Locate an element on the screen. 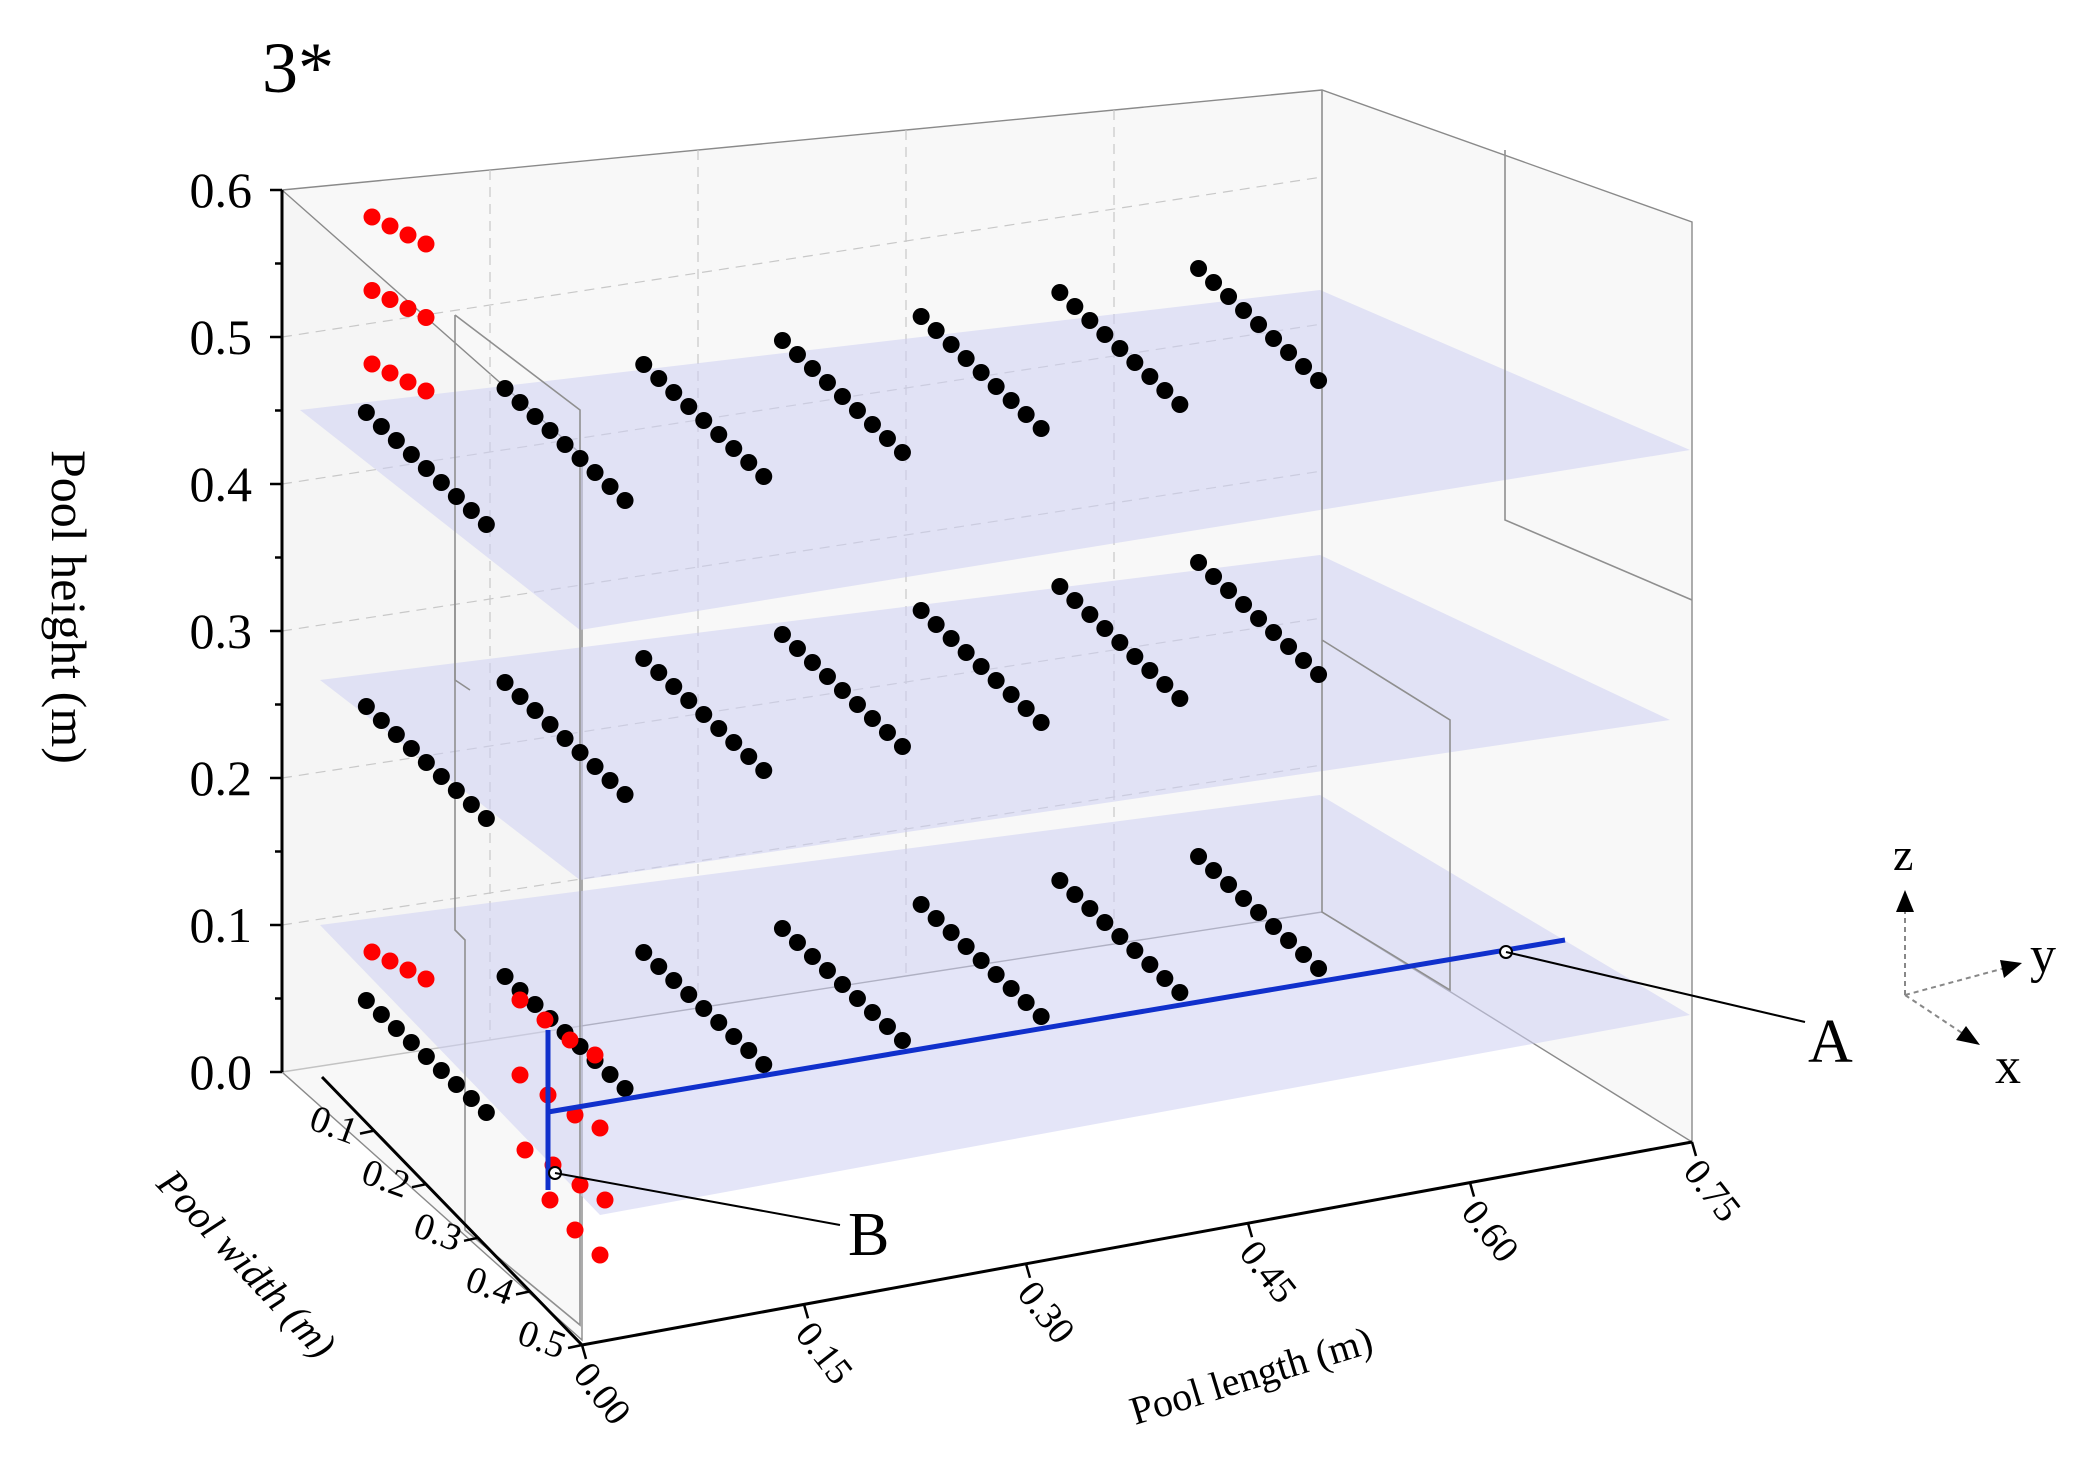 The image size is (2092, 1460). leader-b is located at coordinates (697, 1199).